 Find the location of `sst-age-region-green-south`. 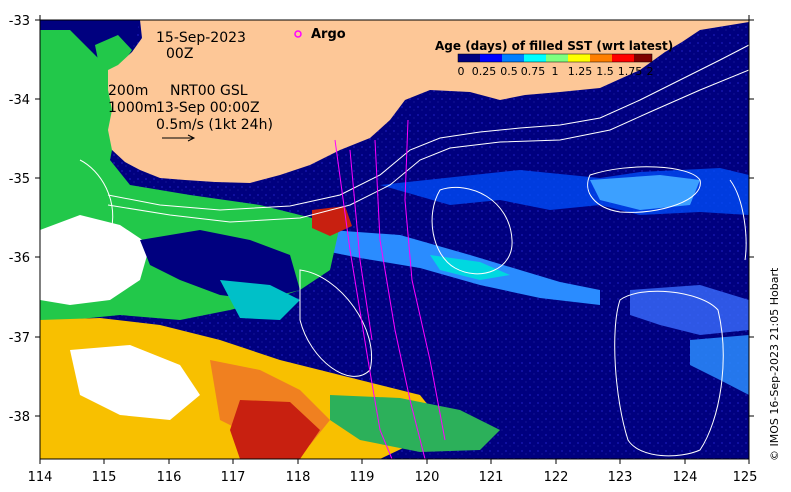

sst-age-region-green-south is located at coordinates (415, 423).